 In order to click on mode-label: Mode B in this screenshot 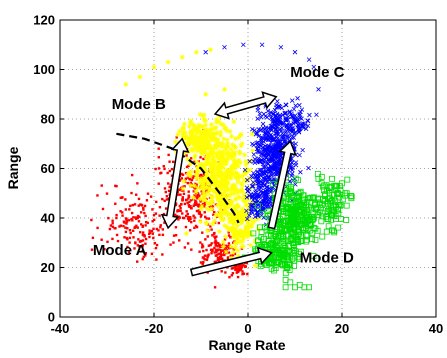, I will do `click(139, 104)`.